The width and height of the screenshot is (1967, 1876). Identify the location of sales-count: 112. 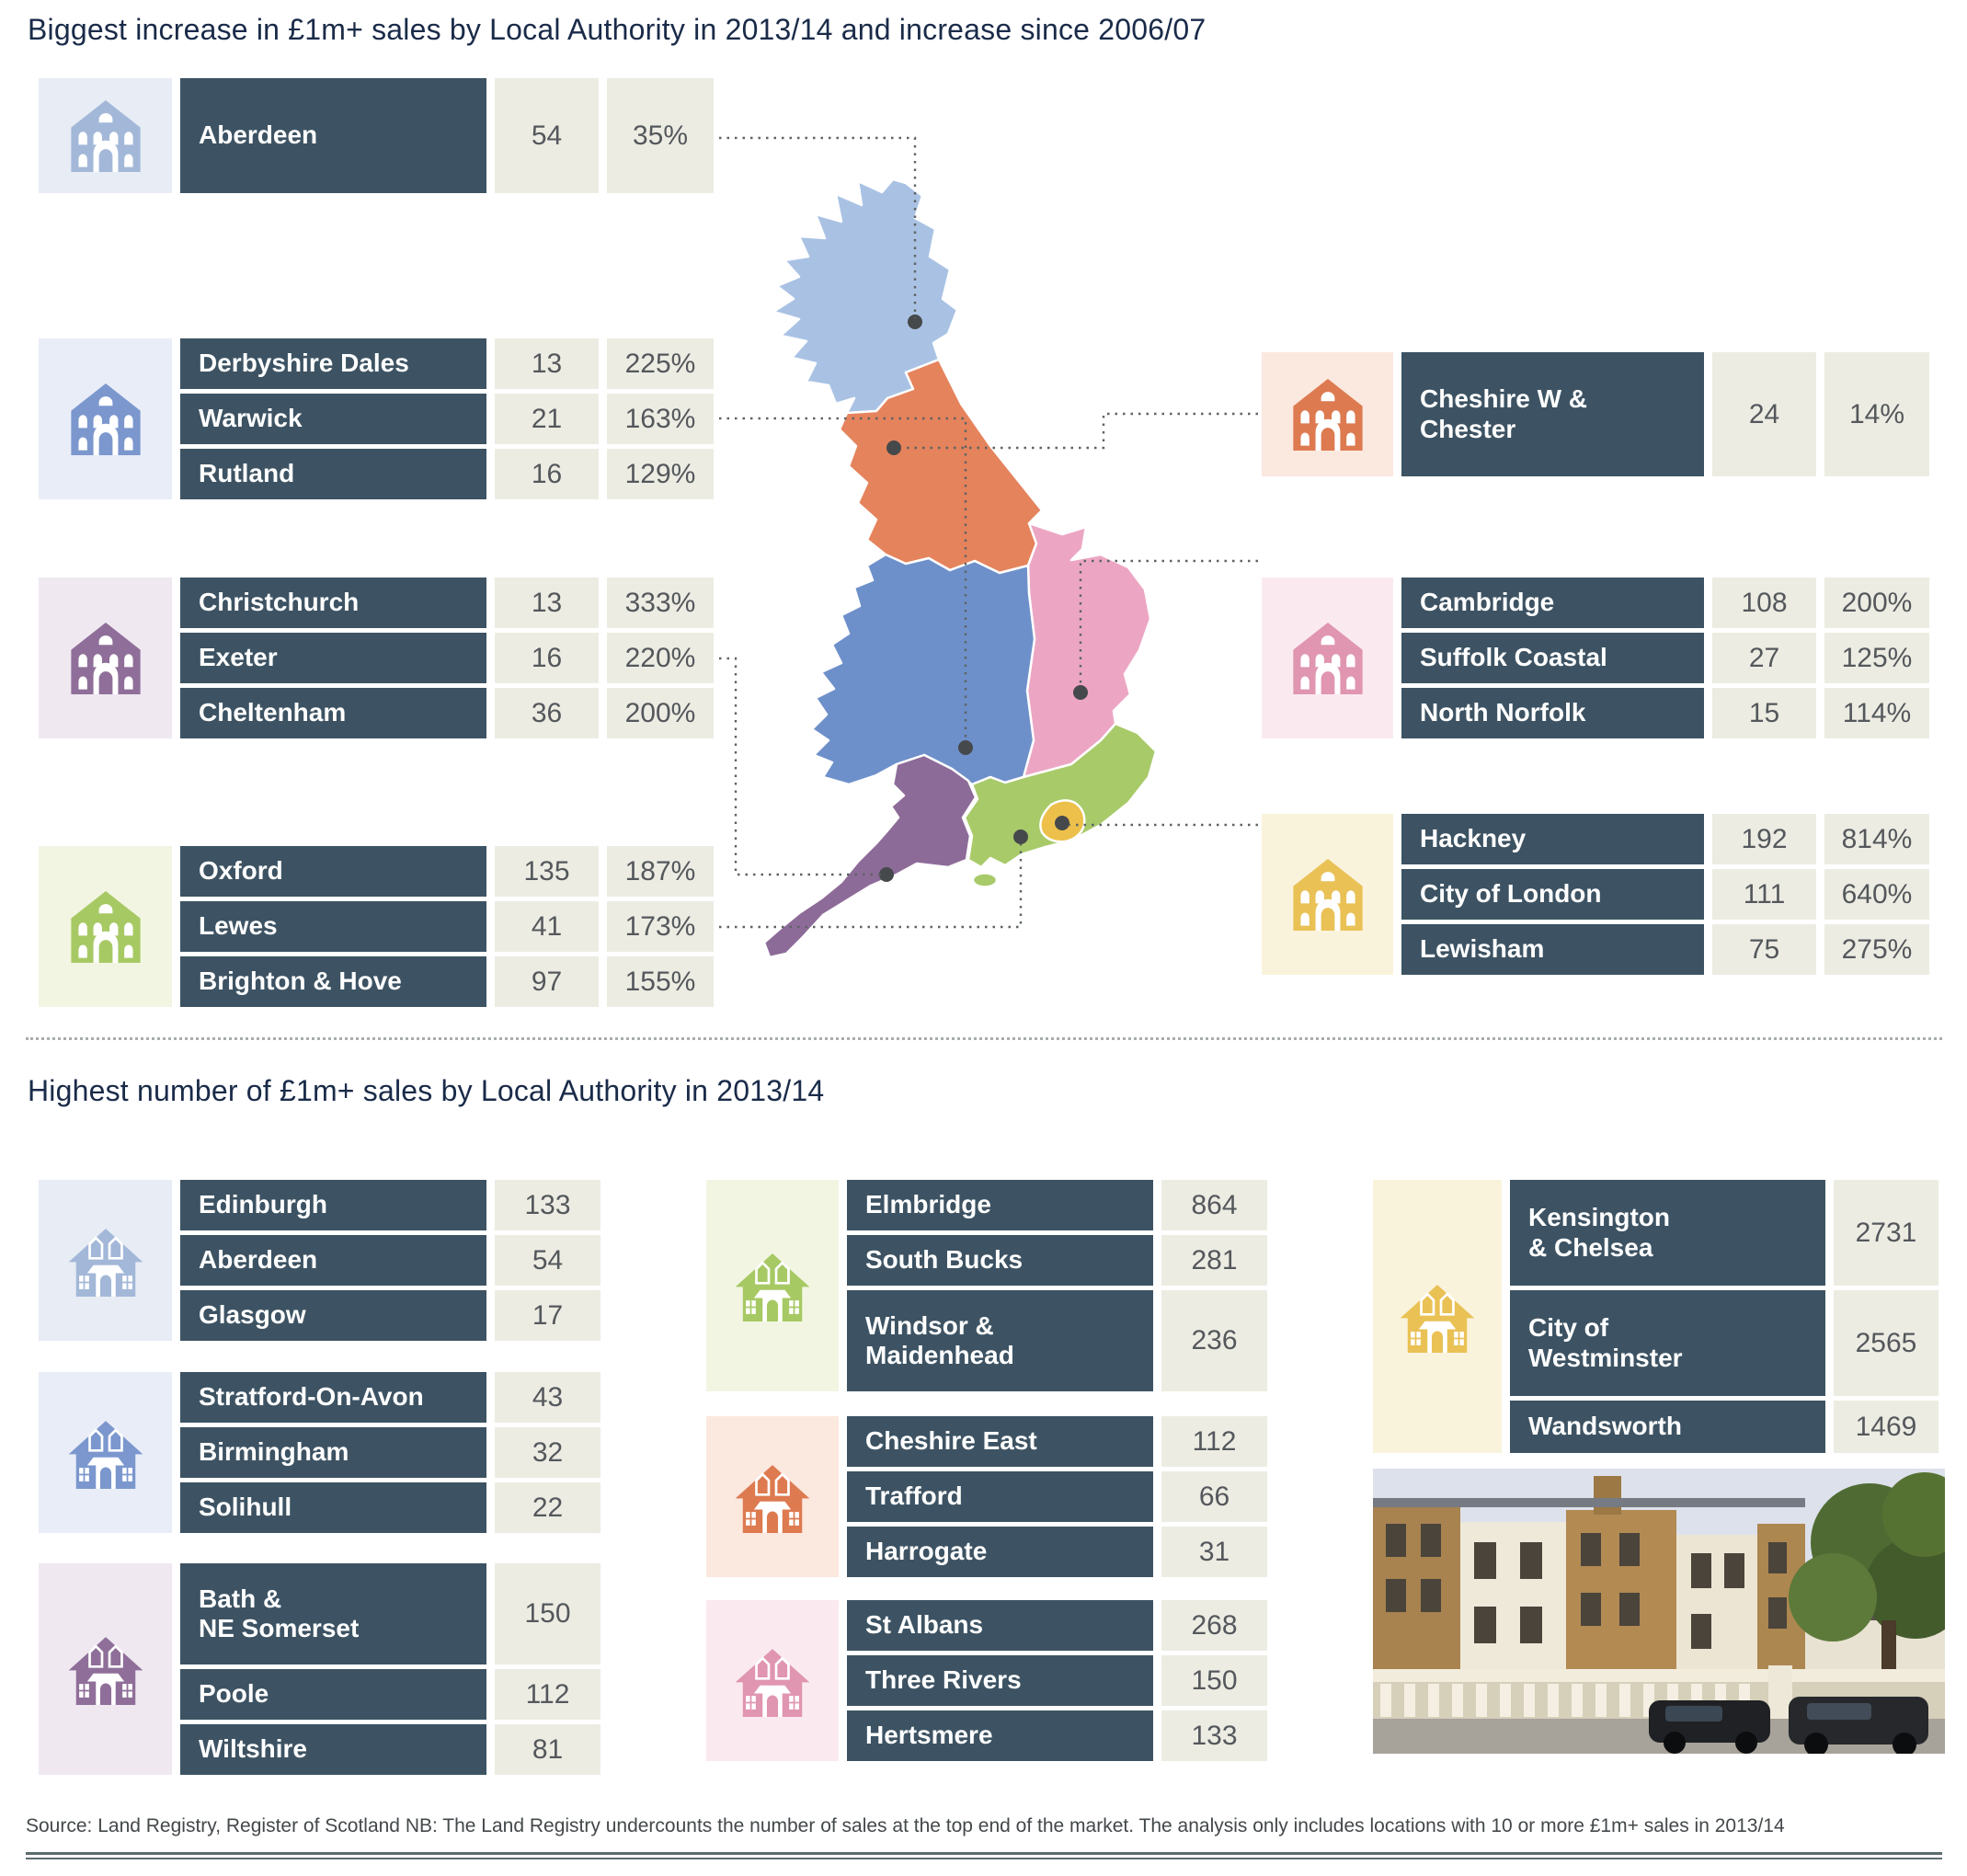
(547, 1694).